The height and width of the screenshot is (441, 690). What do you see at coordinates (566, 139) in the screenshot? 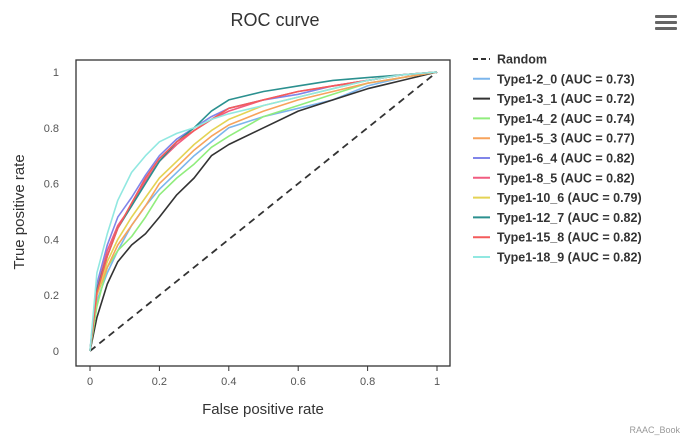
I see `legend-item-4: Type1-5_3 (AUC = 0.77)` at bounding box center [566, 139].